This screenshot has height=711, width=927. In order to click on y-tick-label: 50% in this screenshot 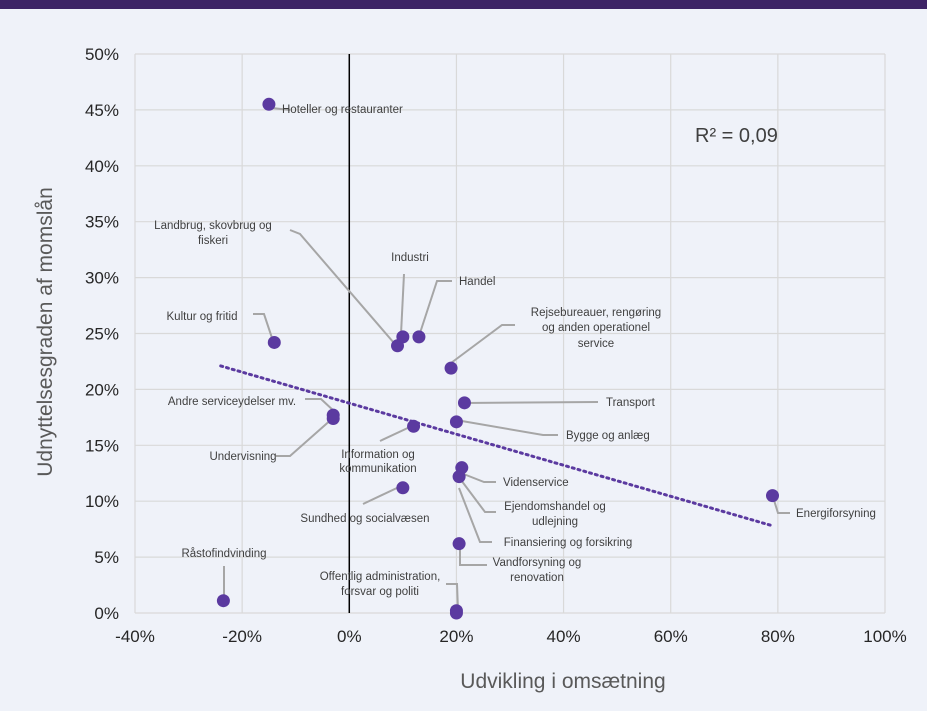, I will do `click(102, 54)`.